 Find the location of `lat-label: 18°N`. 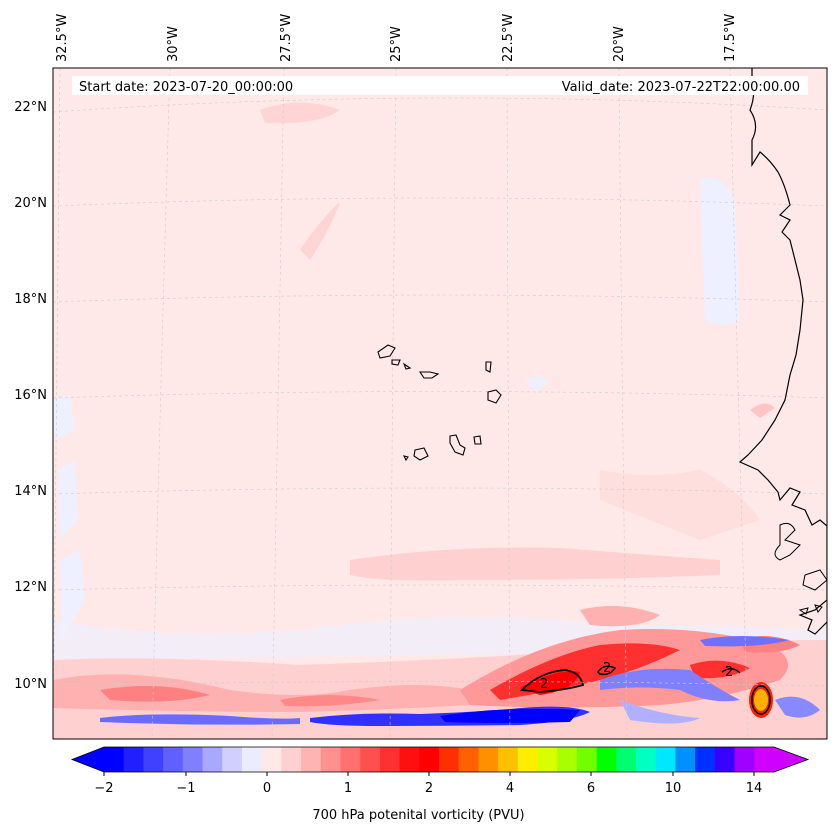

lat-label: 18°N is located at coordinates (30, 299).